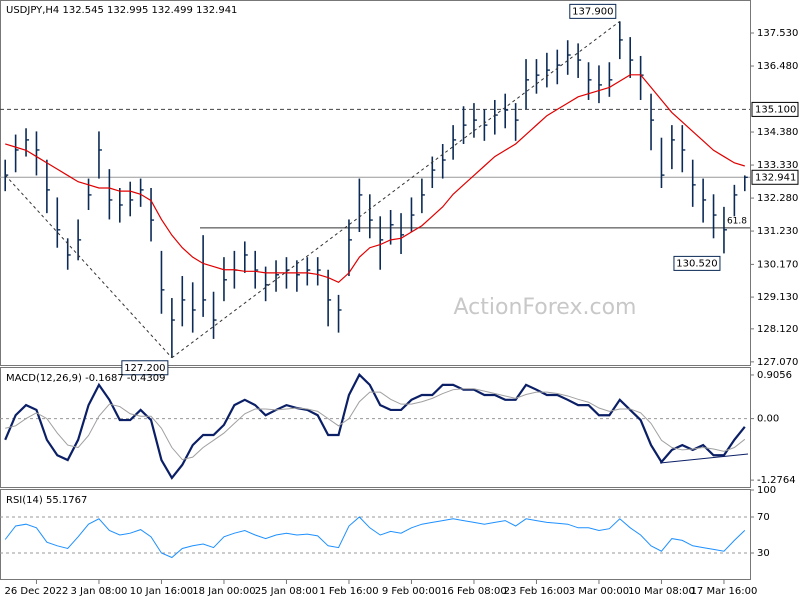  I want to click on y-tick-label: 0.9056, so click(774, 375).